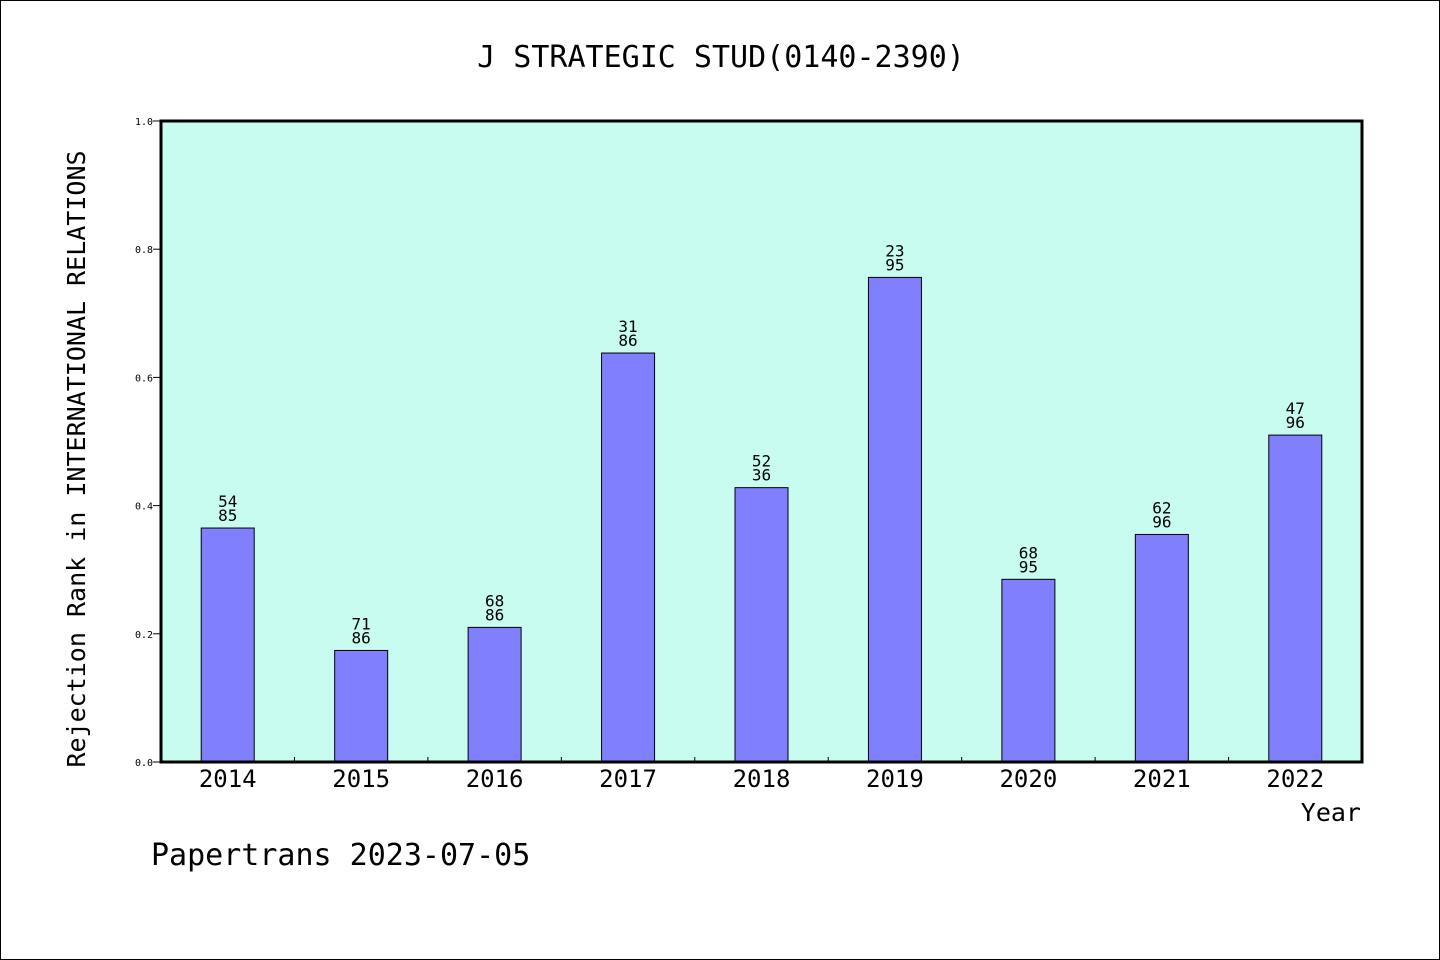 The image size is (1440, 960). Describe the element at coordinates (1161, 648) in the screenshot. I see `bar-2021` at that location.